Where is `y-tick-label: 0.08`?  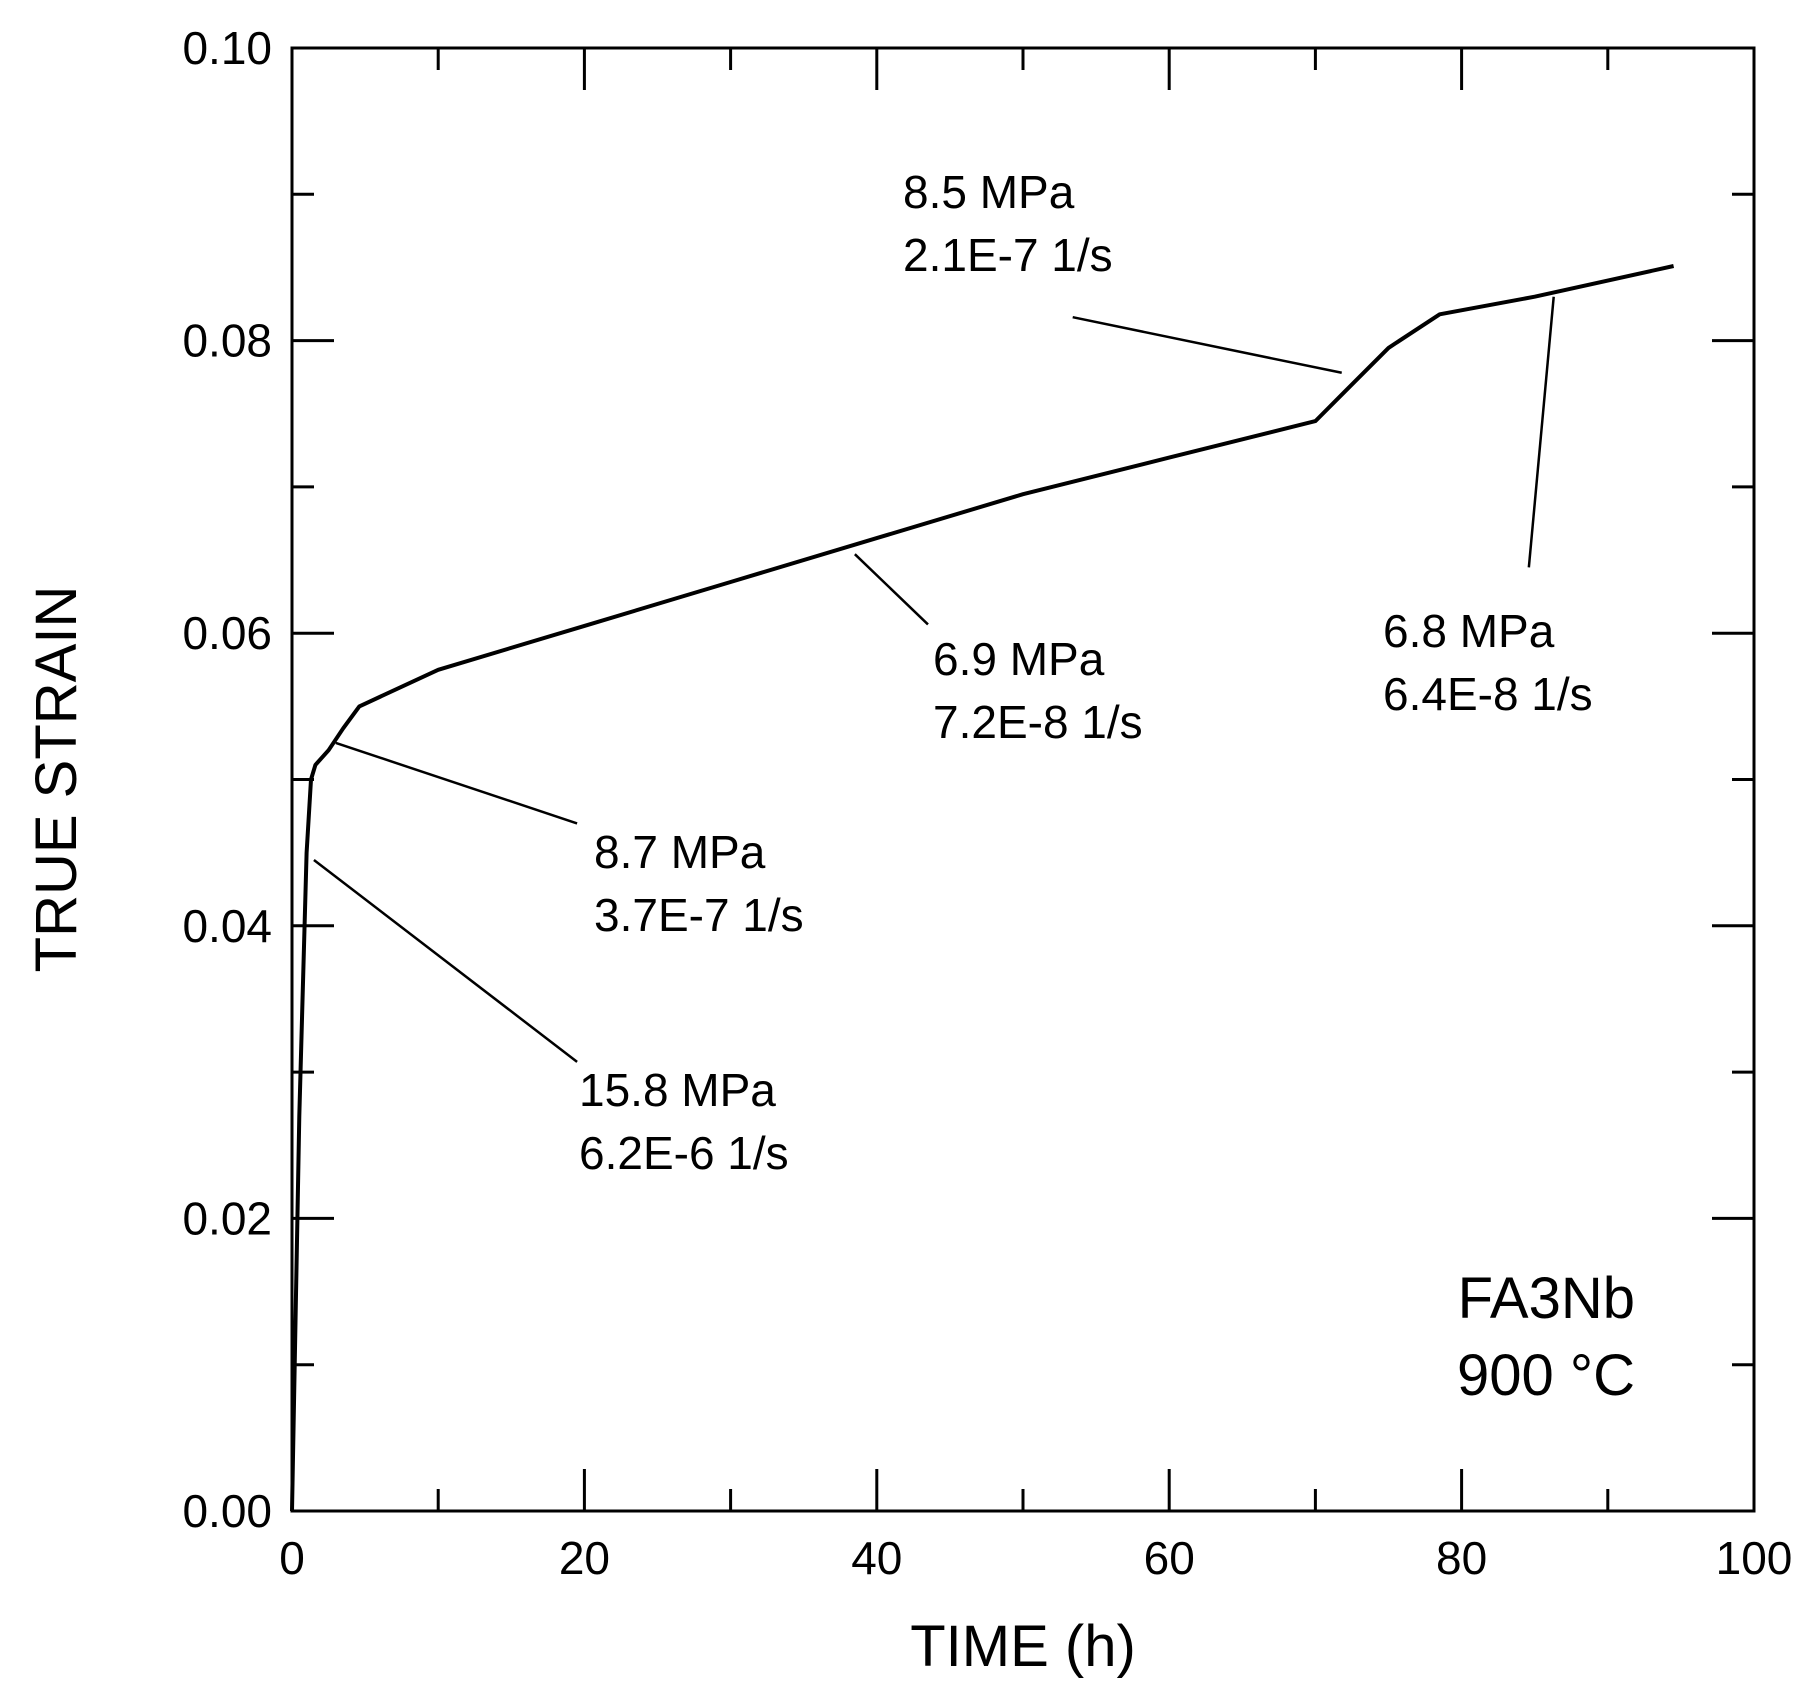 y-tick-label: 0.08 is located at coordinates (227, 341).